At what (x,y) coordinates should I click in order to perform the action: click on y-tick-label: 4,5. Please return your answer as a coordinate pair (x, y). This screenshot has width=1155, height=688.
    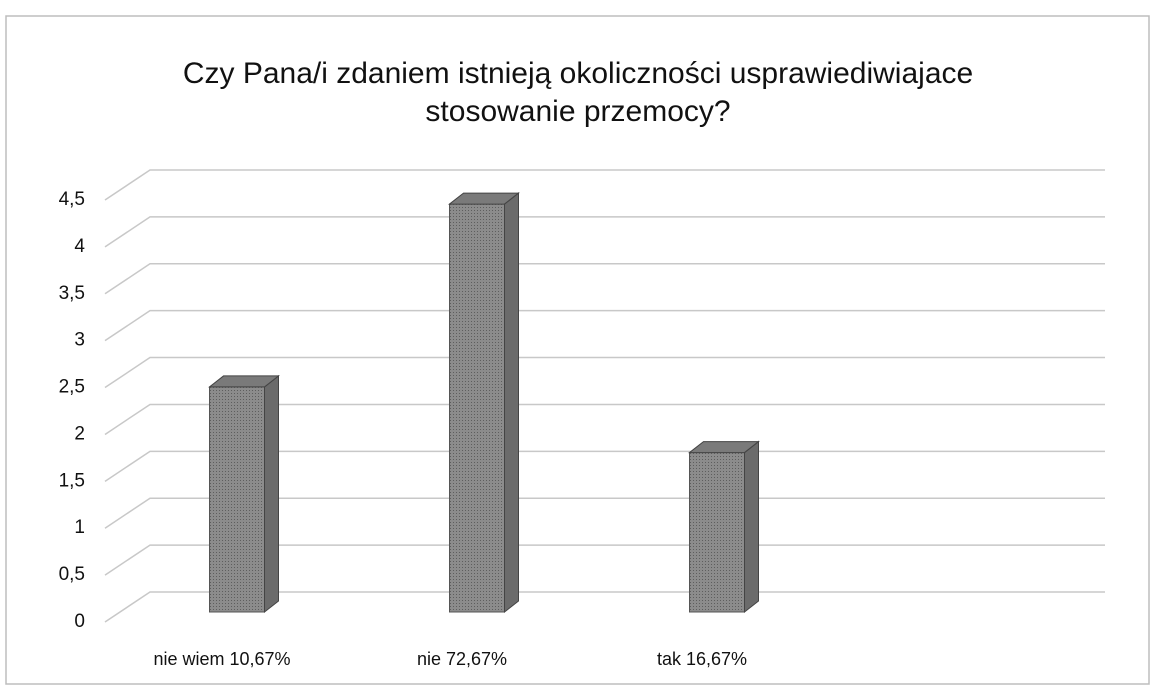
    Looking at the image, I should click on (72, 199).